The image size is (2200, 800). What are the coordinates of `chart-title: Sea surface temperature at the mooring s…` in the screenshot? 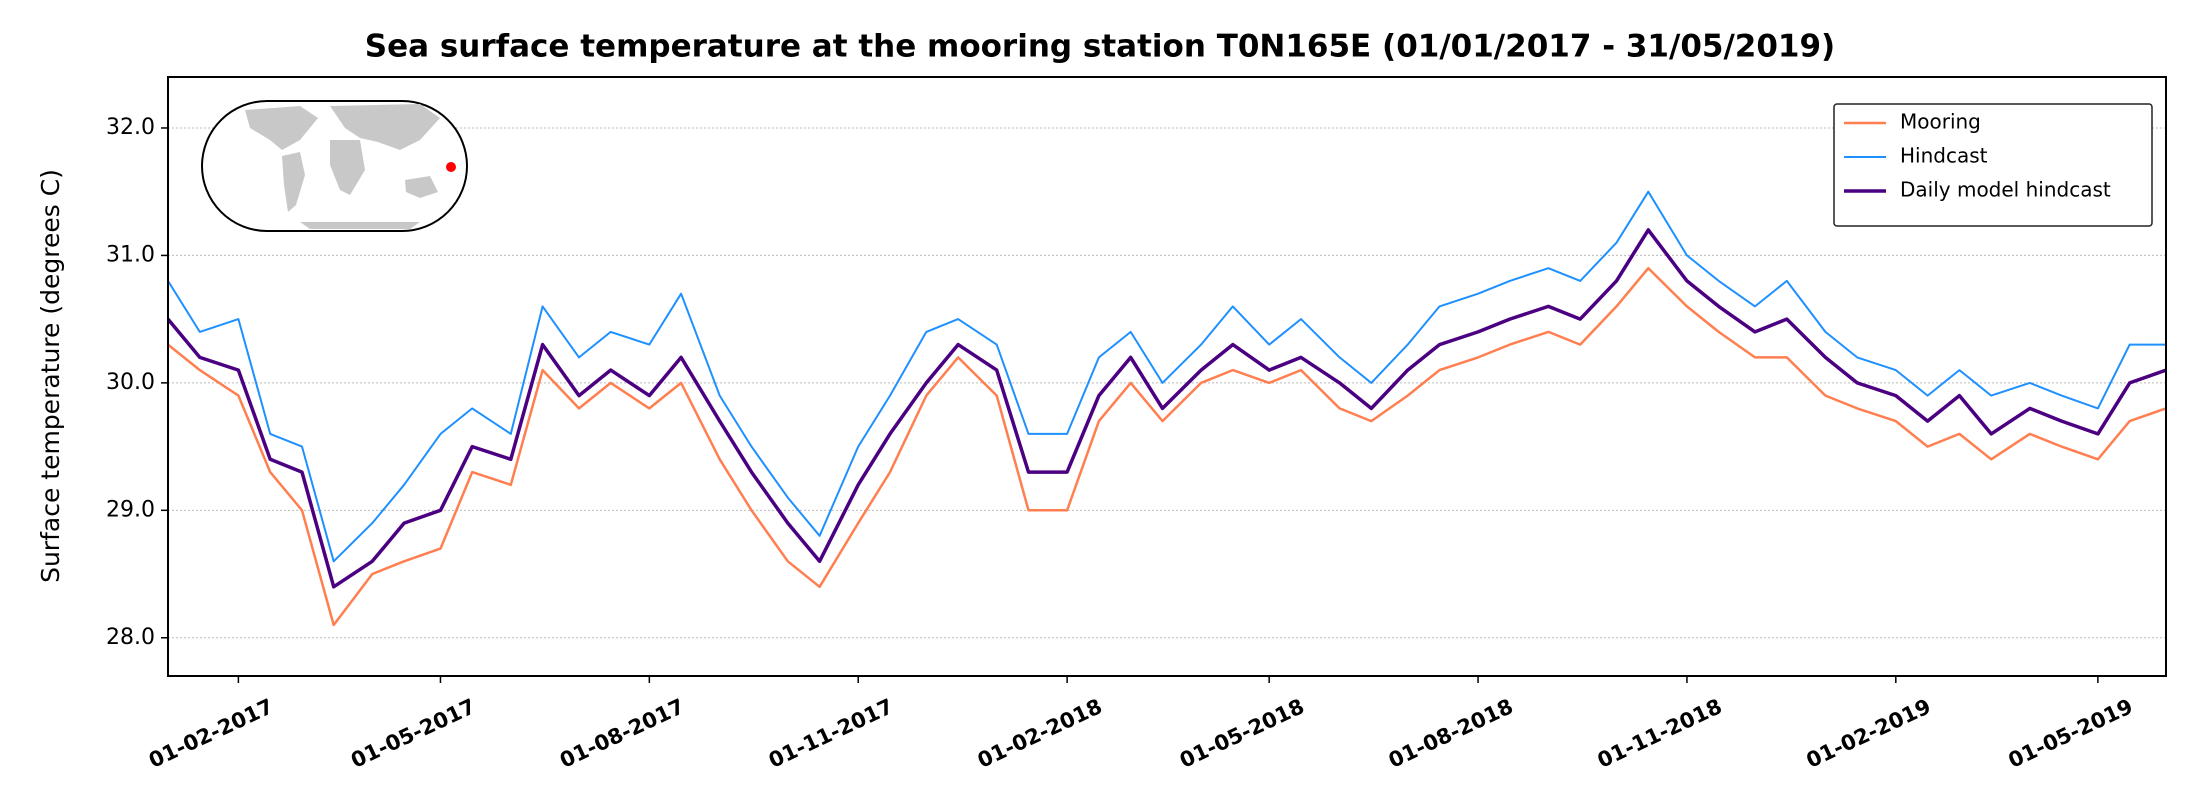 It's located at (1100, 47).